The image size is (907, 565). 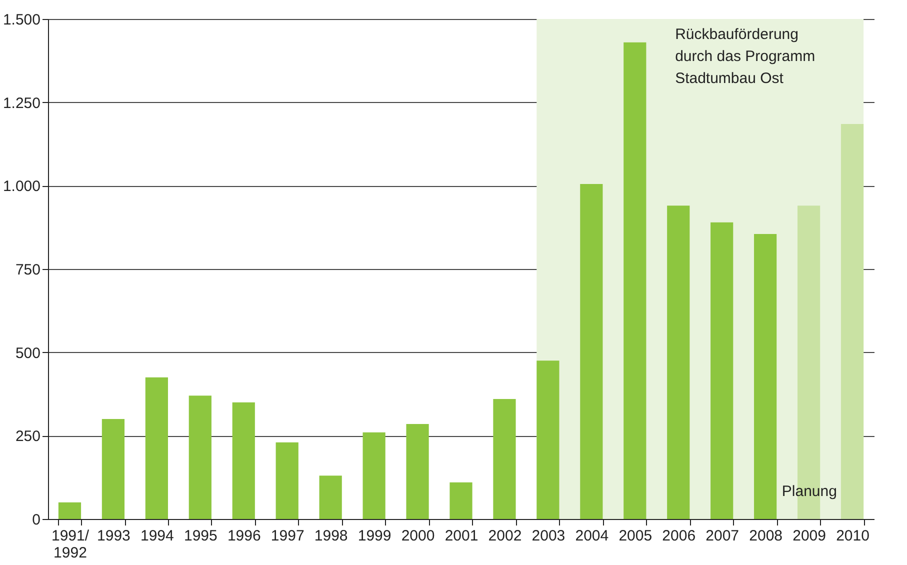 What do you see at coordinates (723, 536) in the screenshot?
I see `x-tick-label: 2007` at bounding box center [723, 536].